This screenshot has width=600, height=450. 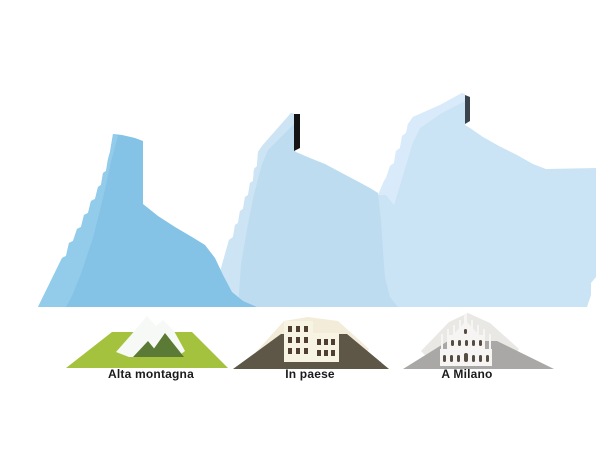 What do you see at coordinates (421, 149) in the screenshot?
I see `mountain-large-ridge-highlight` at bounding box center [421, 149].